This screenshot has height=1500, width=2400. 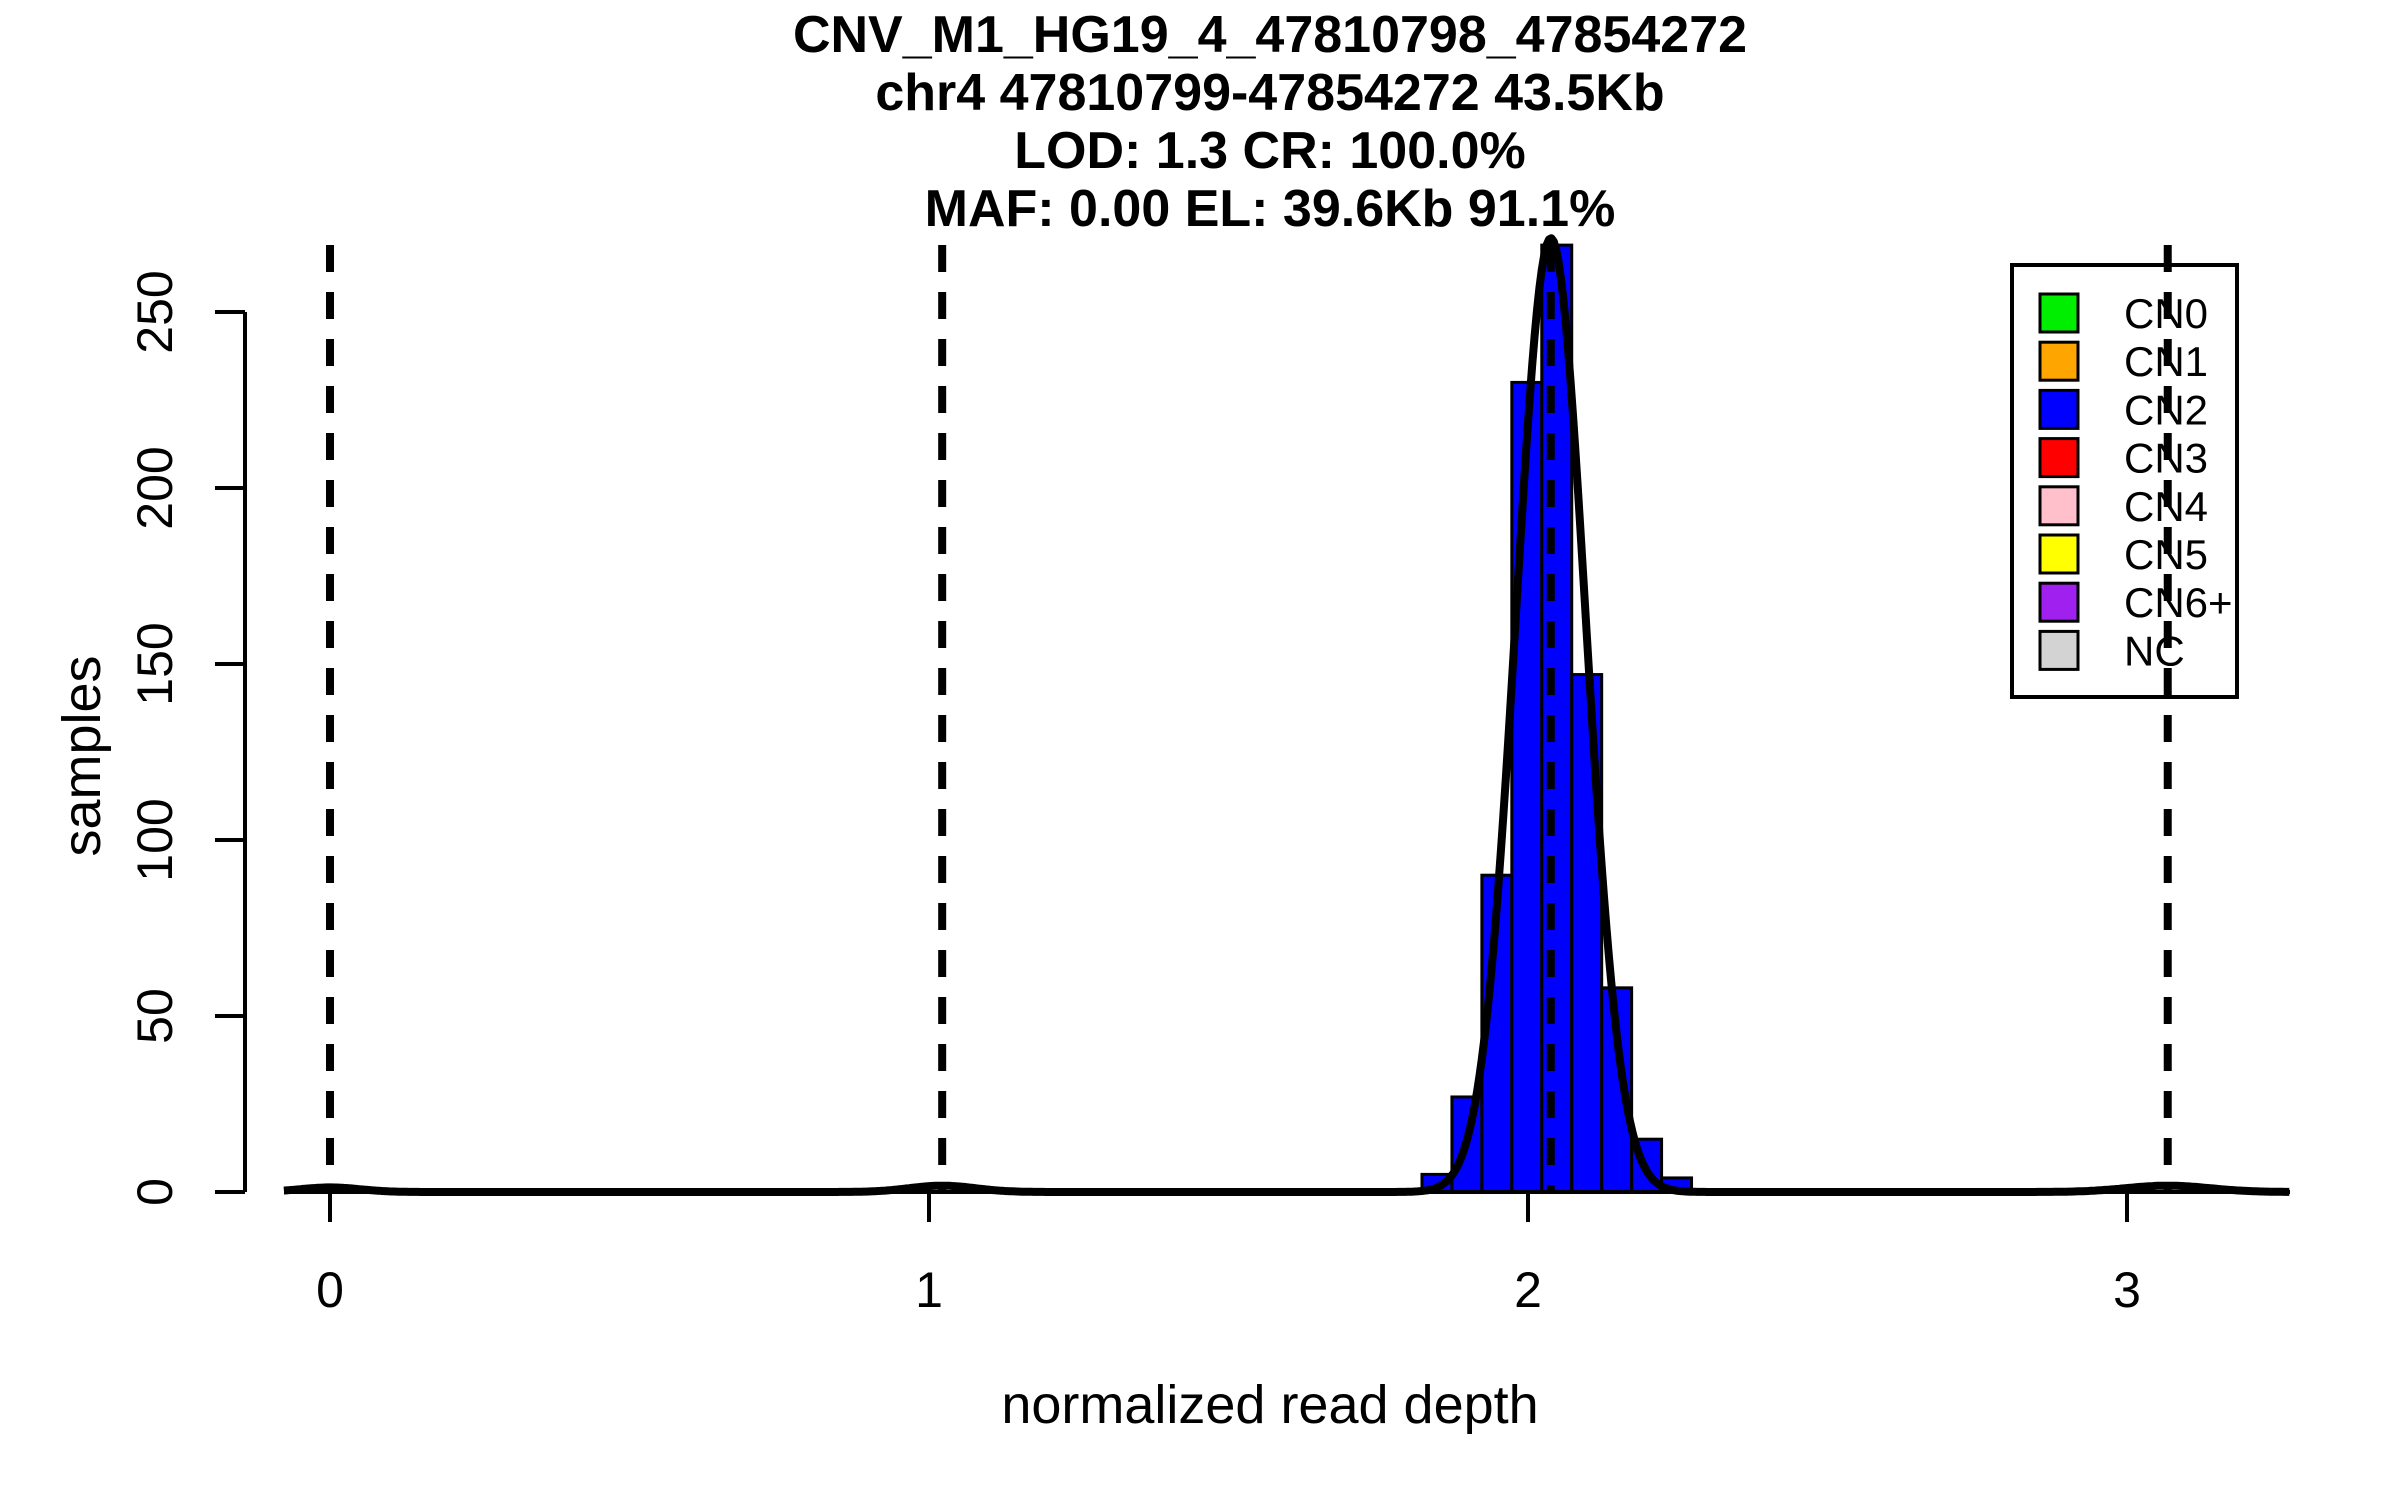 I want to click on x-tick-label: 1, so click(x=929, y=1290).